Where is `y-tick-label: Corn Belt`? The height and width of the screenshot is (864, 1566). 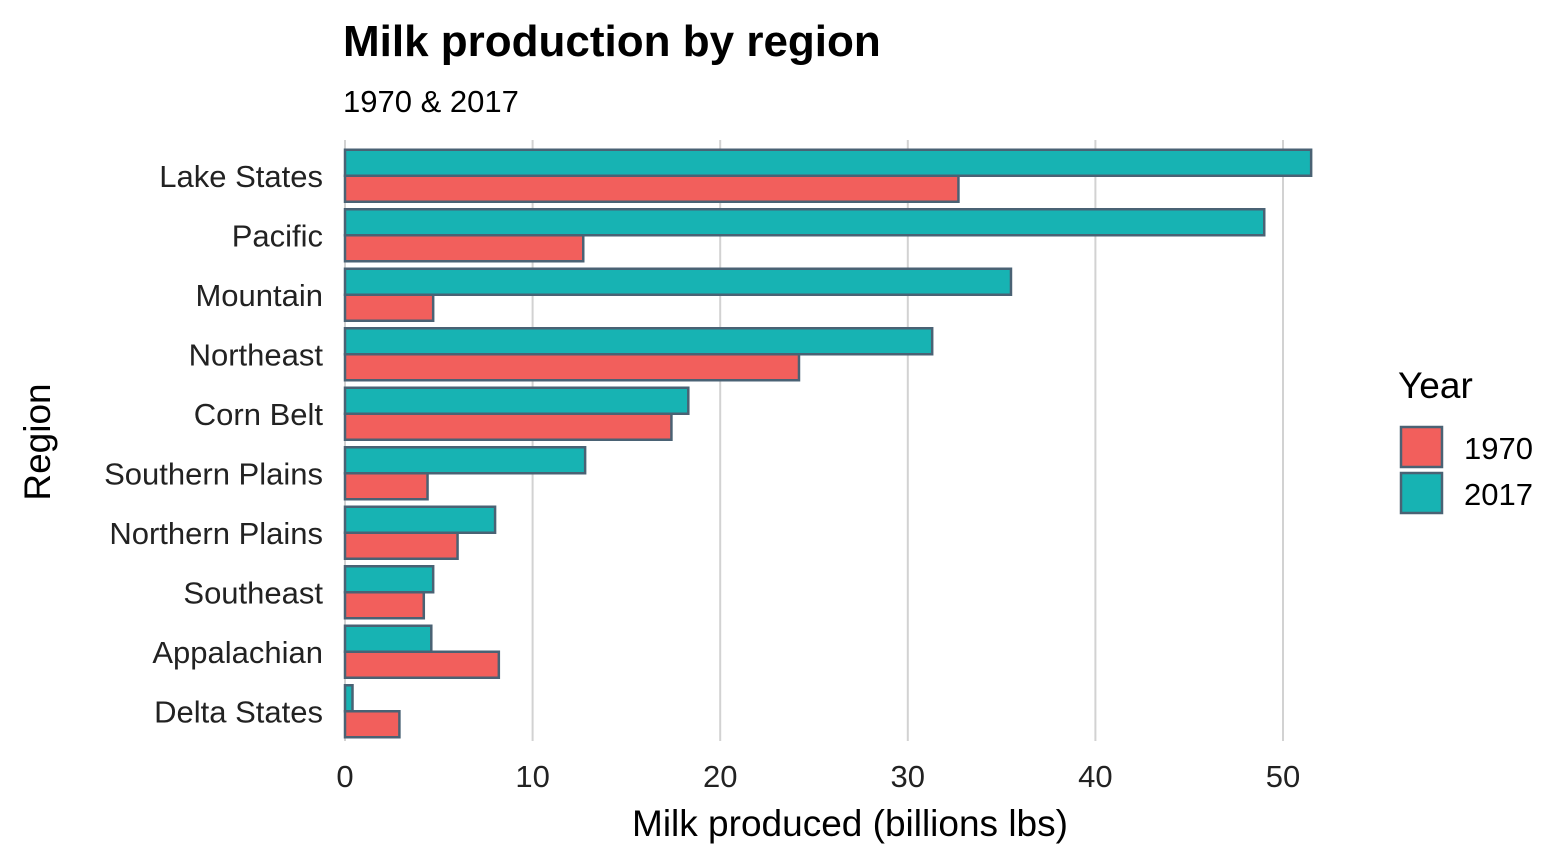
y-tick-label: Corn Belt is located at coordinates (259, 414).